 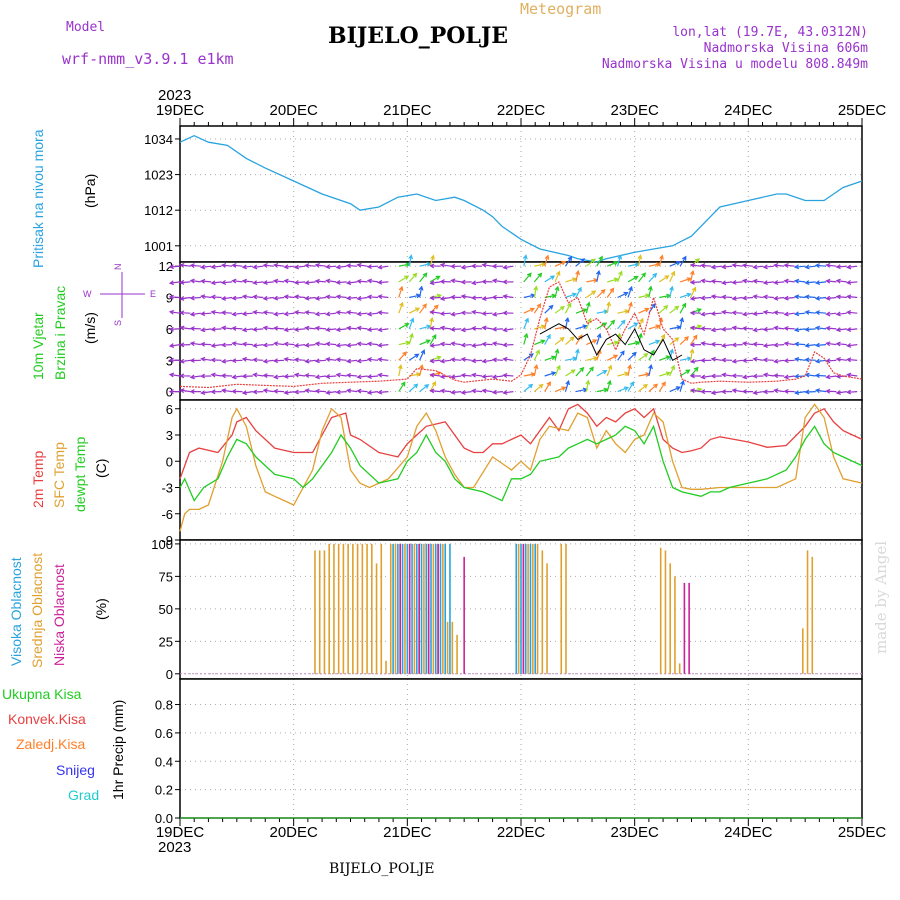 What do you see at coordinates (293, 832) in the screenshot?
I see `bottom-time-tick-label: 20DEC` at bounding box center [293, 832].